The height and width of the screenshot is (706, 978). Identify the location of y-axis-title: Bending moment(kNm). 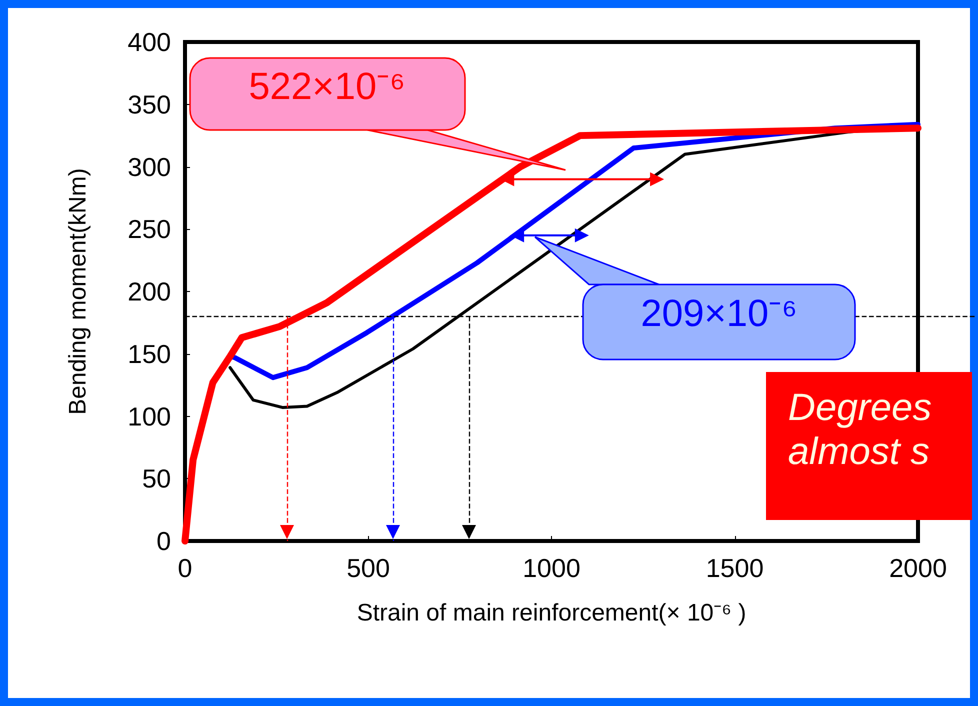
(78, 291).